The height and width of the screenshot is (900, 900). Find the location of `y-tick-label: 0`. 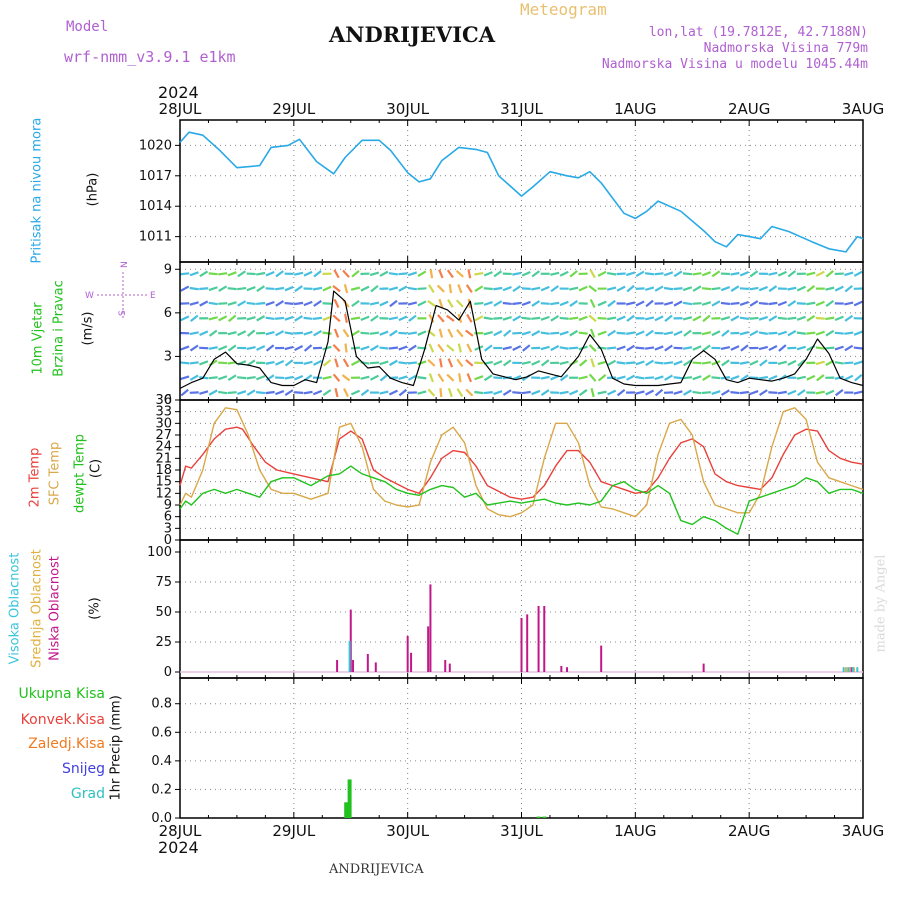

y-tick-label: 0 is located at coordinates (168, 400).